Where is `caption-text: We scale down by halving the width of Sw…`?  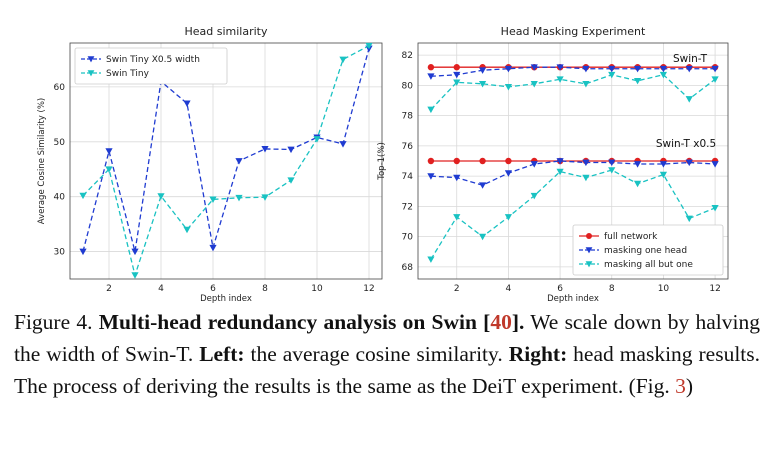 caption-text: We scale down by halving the width of Sw… is located at coordinates (387, 338).